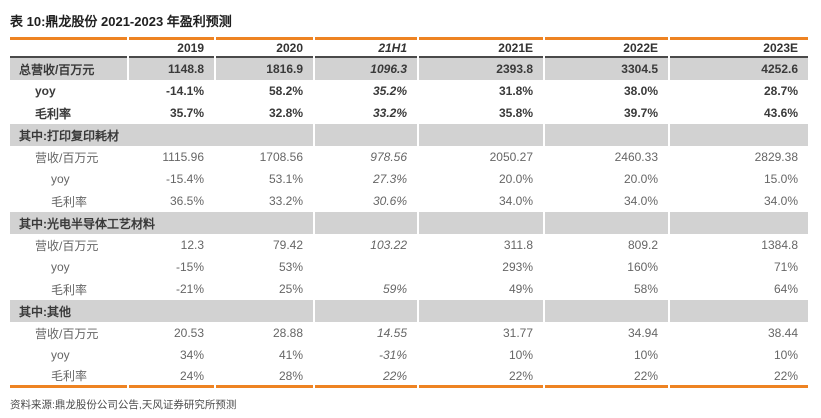  What do you see at coordinates (388, 157) in the screenshot?
I see `value-cell: 978.56` at bounding box center [388, 157].